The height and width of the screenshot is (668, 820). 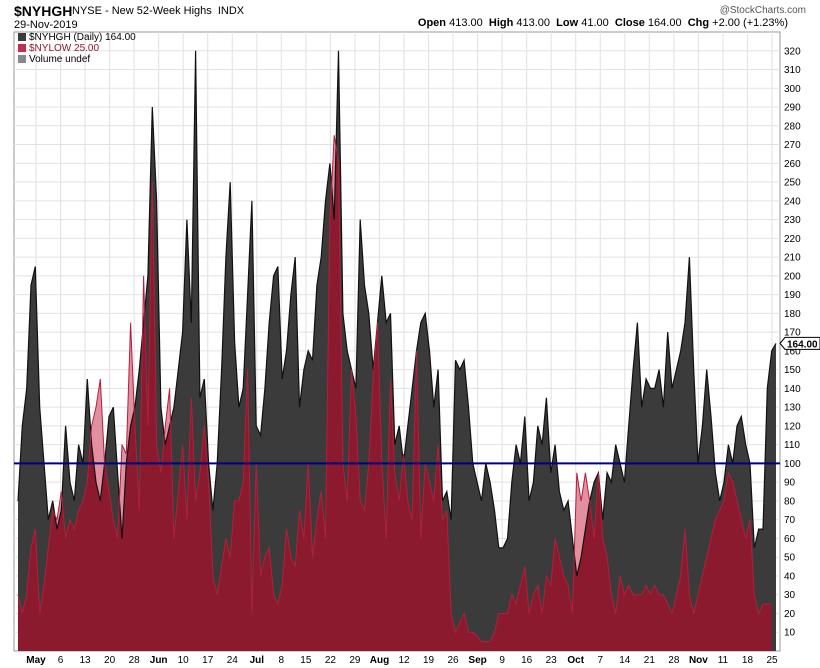 What do you see at coordinates (650, 660) in the screenshot?
I see `x-tick-label: 21` at bounding box center [650, 660].